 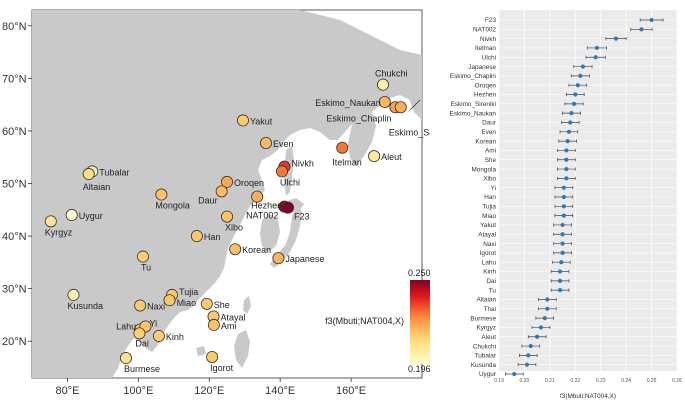 I want to click on forest-point-chukchi, so click(x=530, y=346).